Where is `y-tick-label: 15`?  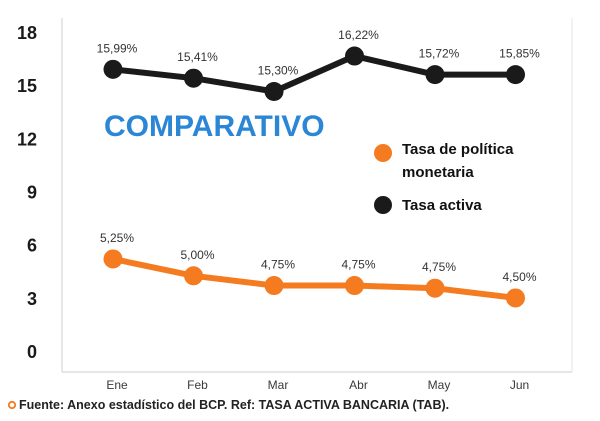
y-tick-label: 15 is located at coordinates (27, 86).